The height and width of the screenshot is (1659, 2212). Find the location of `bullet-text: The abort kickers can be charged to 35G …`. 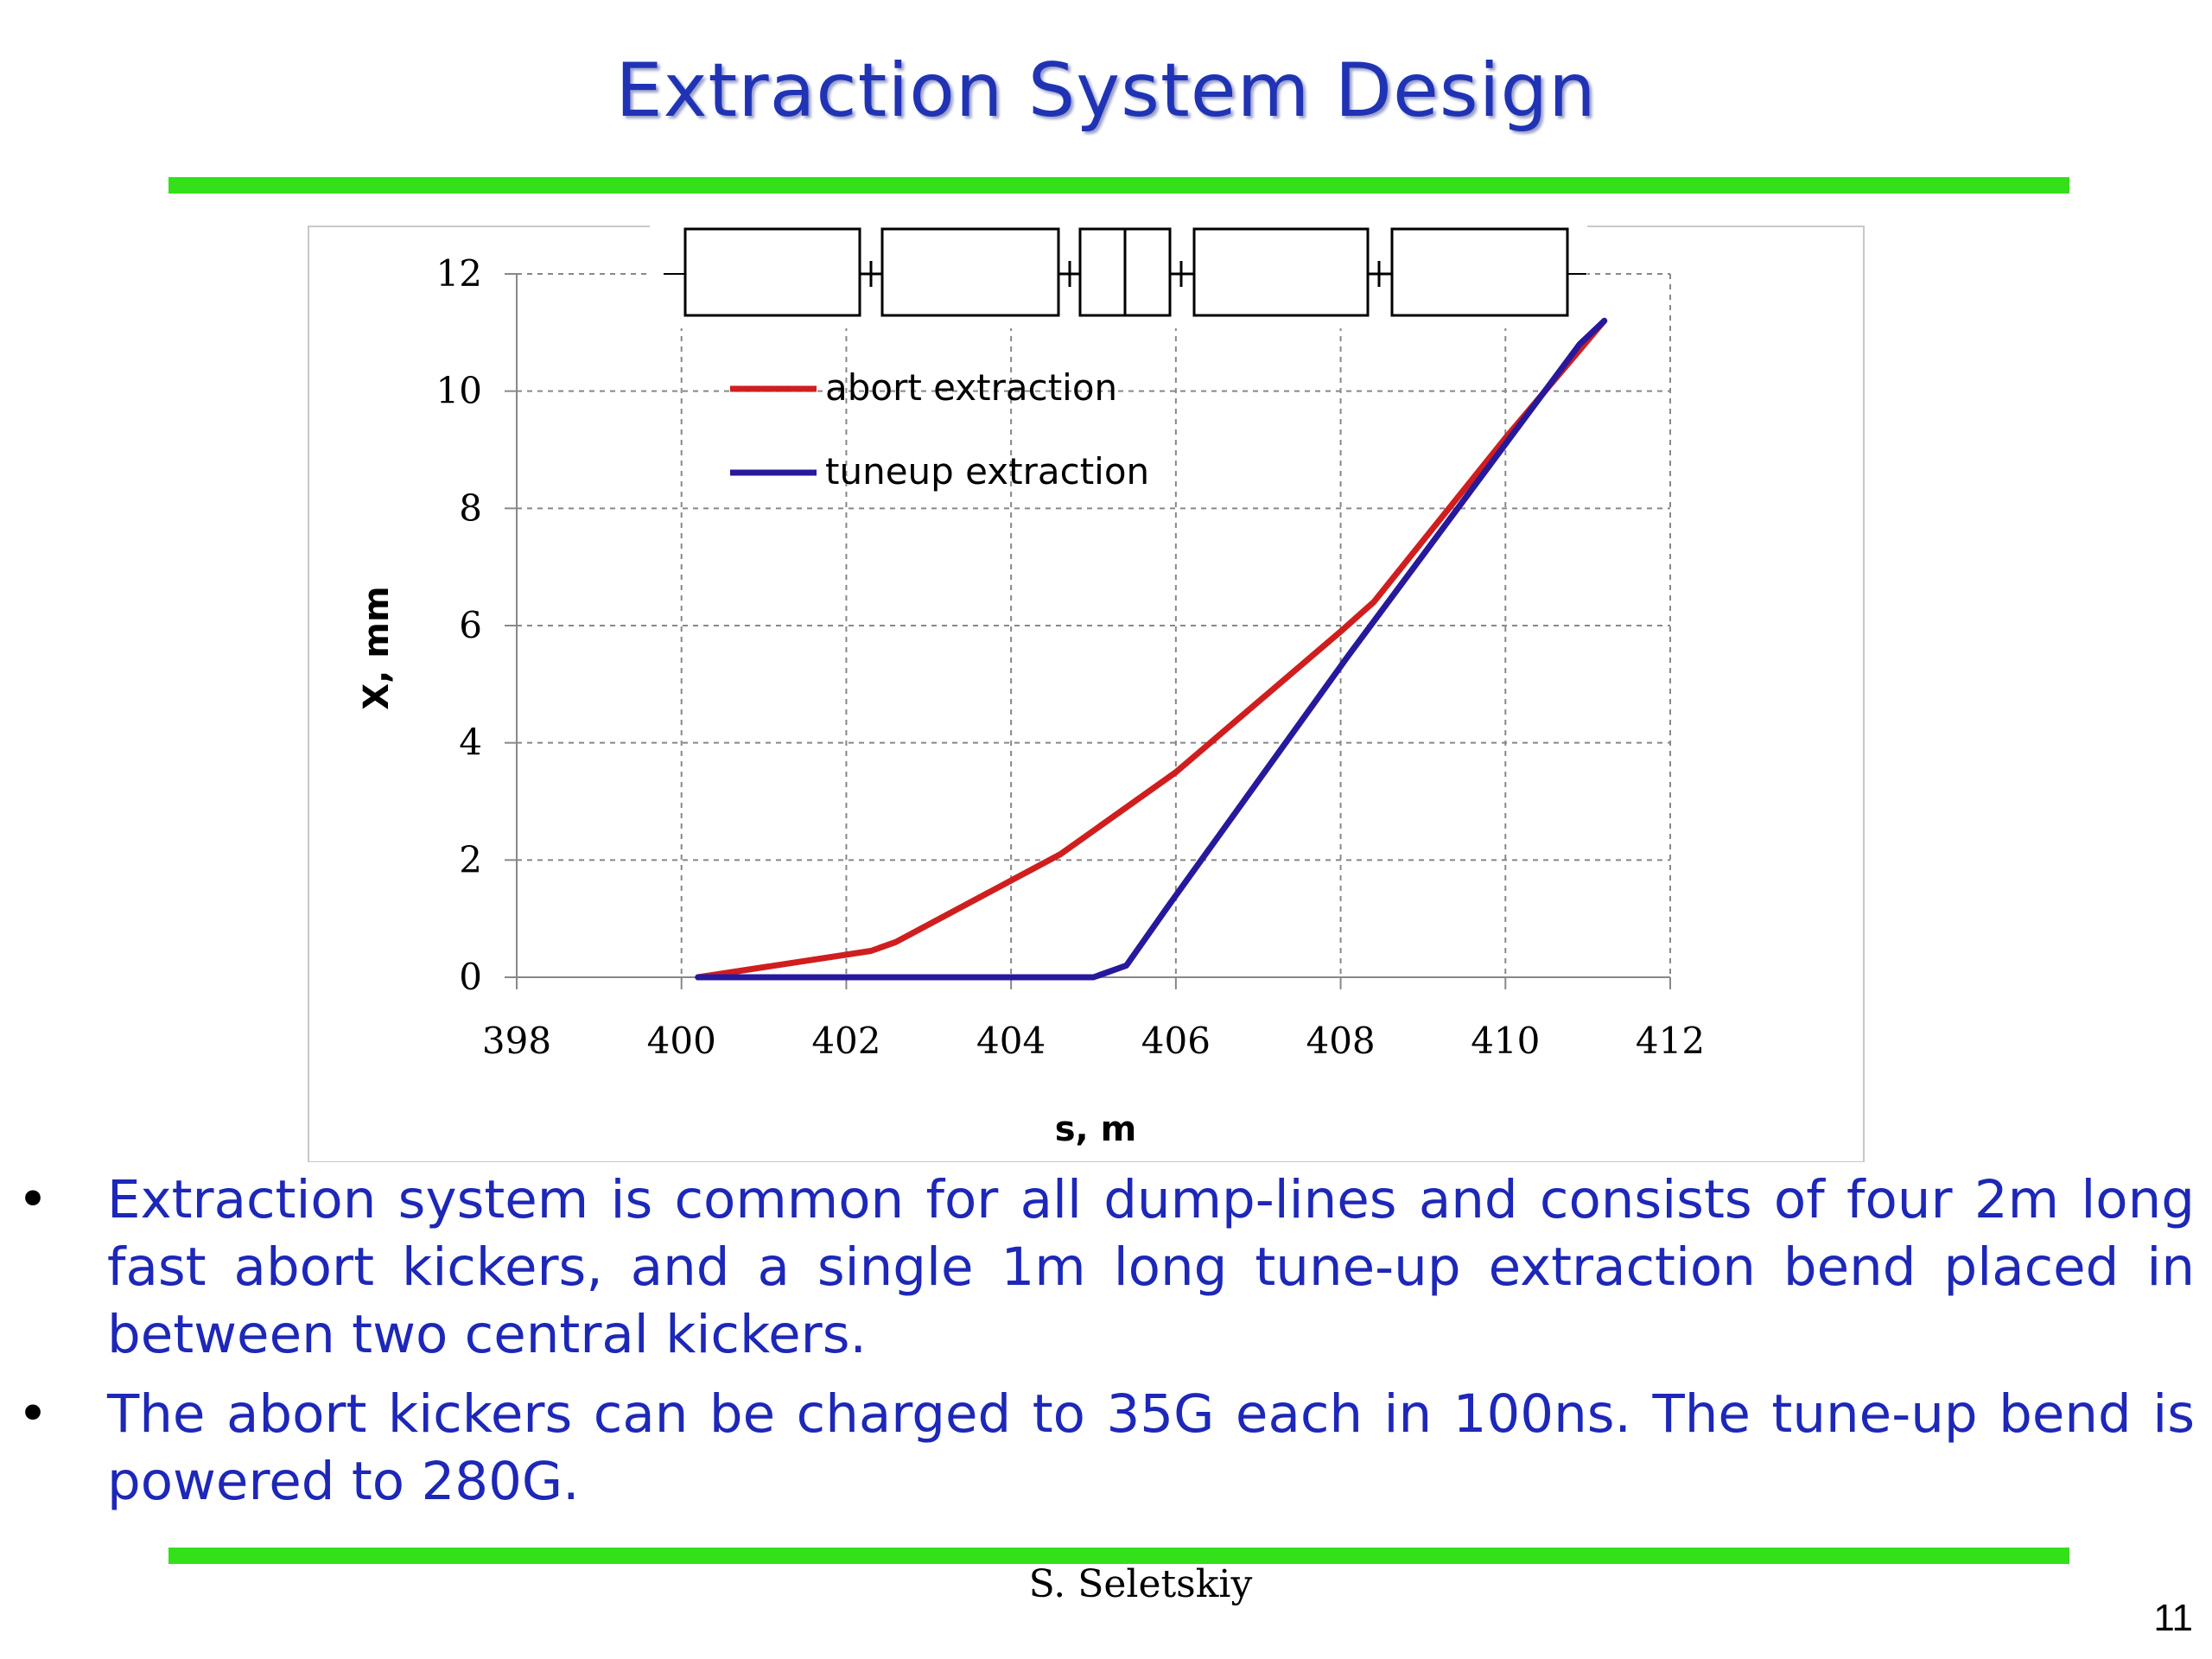

bullet-text: The abort kickers can be charged to 35G … is located at coordinates (1151, 1447).